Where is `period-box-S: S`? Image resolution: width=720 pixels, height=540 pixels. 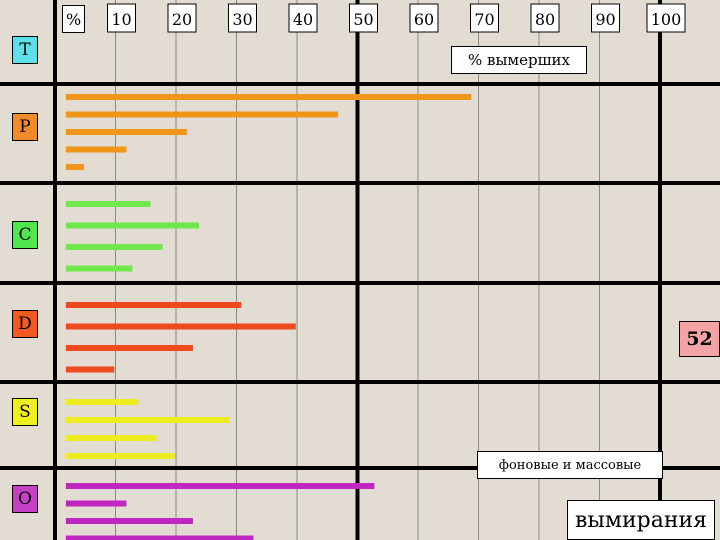
period-box-S: S is located at coordinates (25, 412).